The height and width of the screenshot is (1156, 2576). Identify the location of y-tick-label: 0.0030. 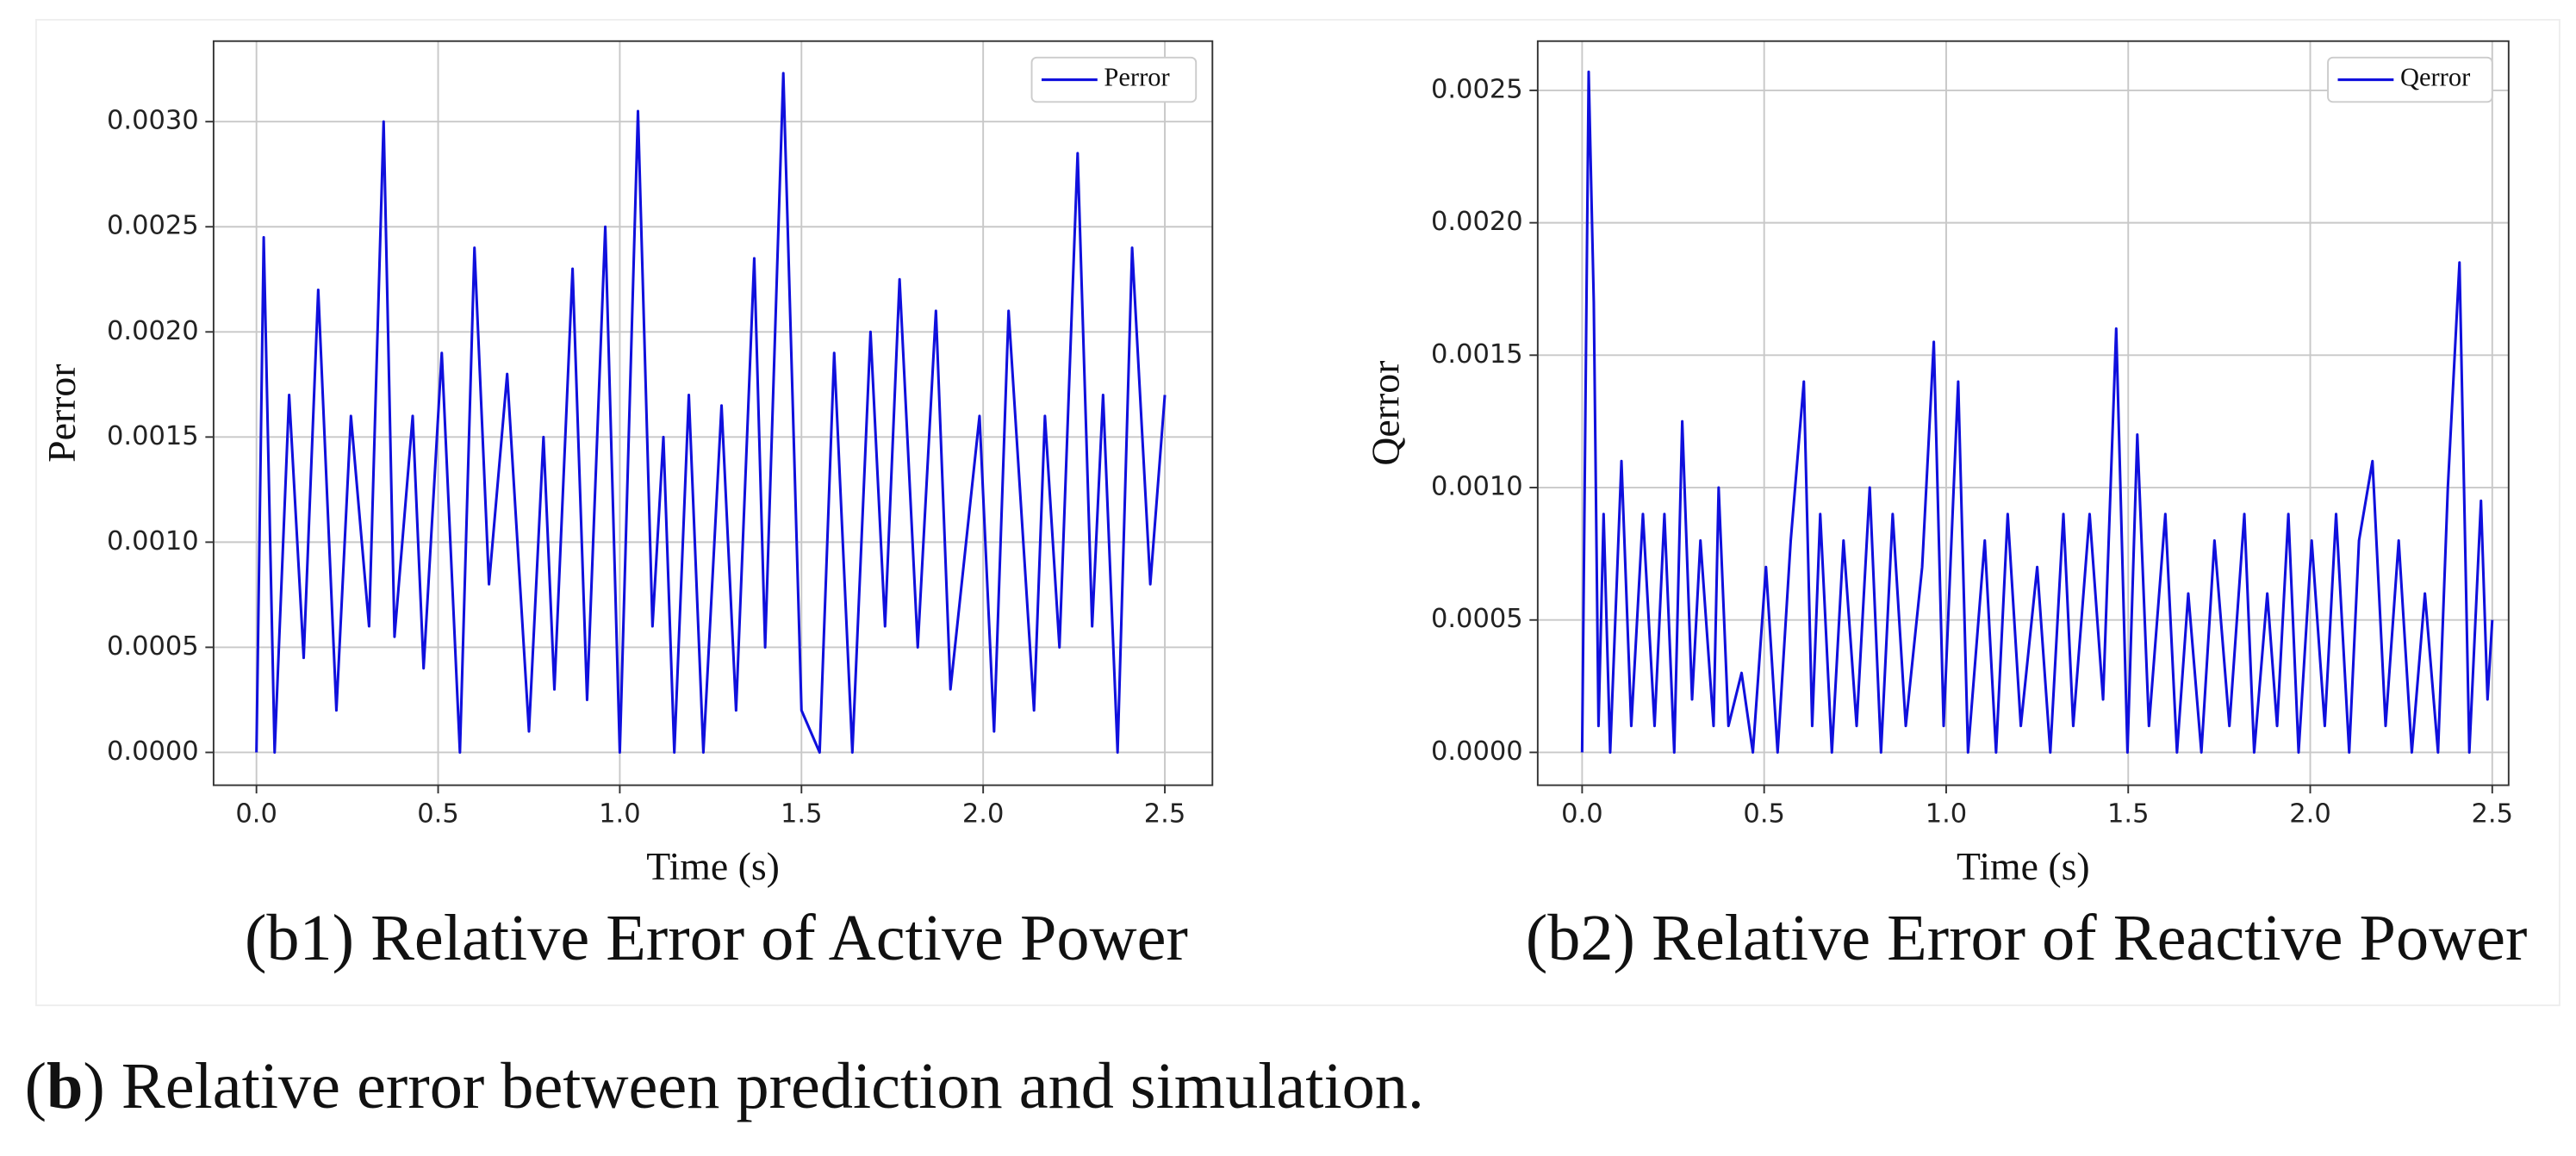
(153, 121).